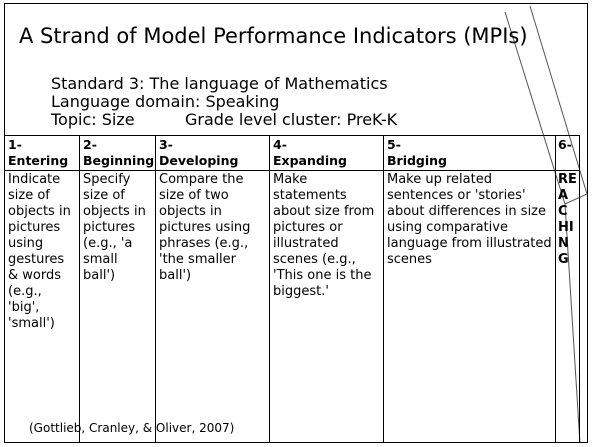 The image size is (594, 447). Describe the element at coordinates (93, 119) in the screenshot. I see `topic: Topic: Size` at that location.